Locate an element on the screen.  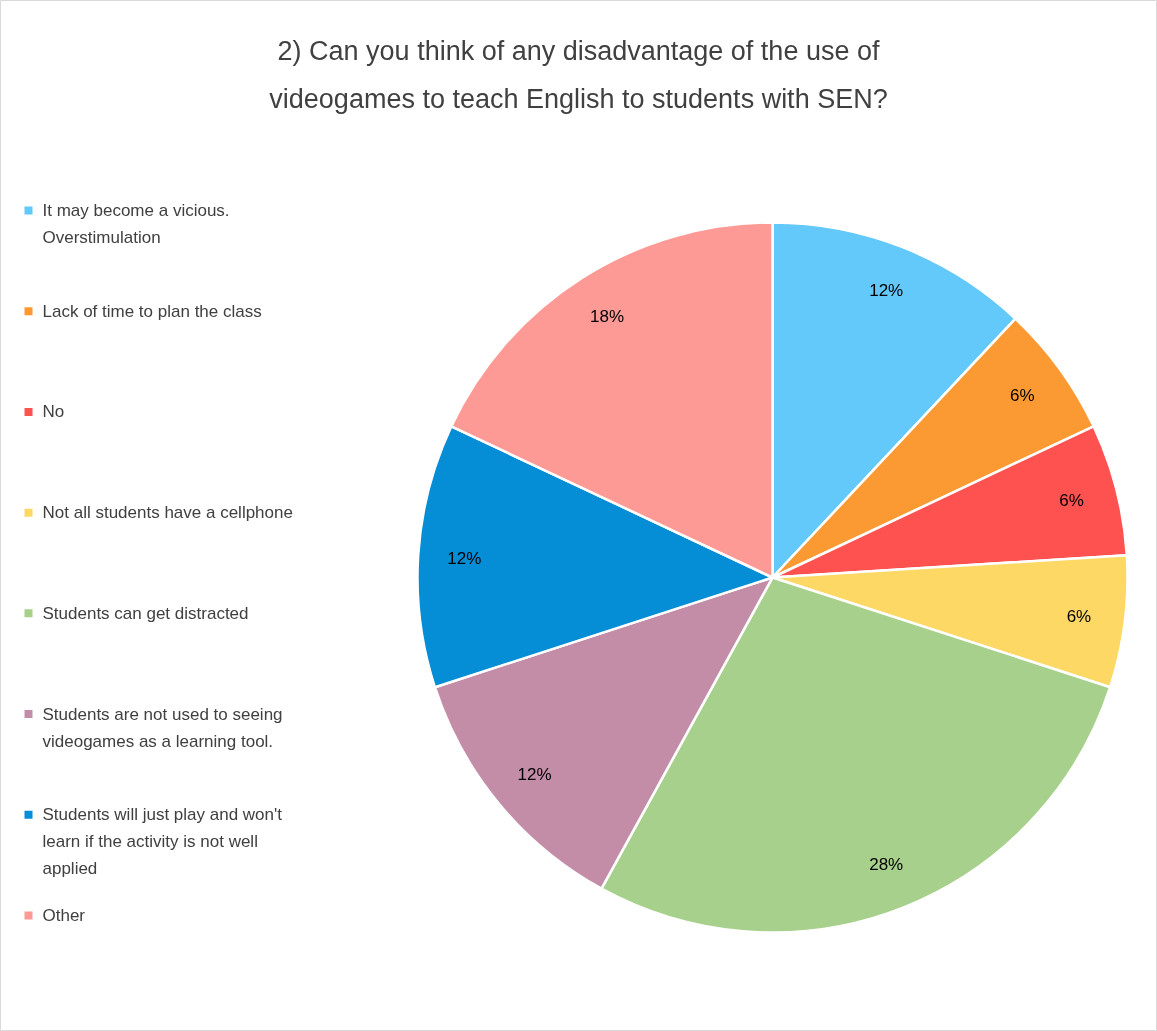
chart-title: 2) Can you think of any disadvantage of the use of videogames to teach English to students with SEN? is located at coordinates (578, 74).